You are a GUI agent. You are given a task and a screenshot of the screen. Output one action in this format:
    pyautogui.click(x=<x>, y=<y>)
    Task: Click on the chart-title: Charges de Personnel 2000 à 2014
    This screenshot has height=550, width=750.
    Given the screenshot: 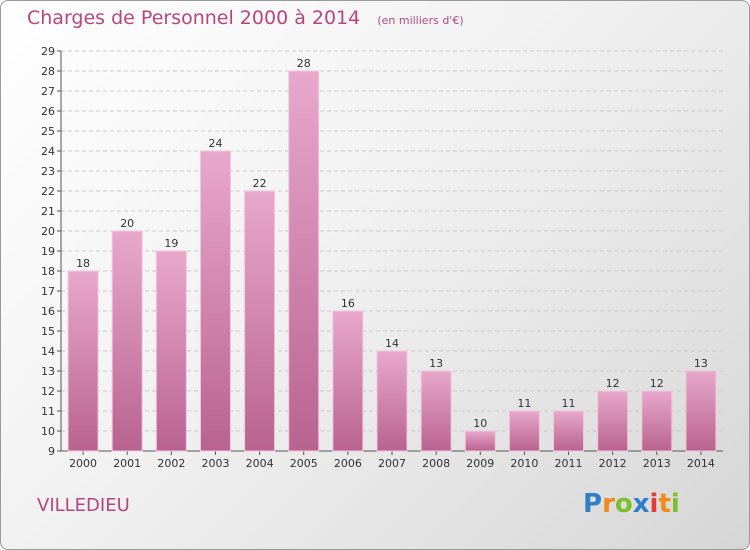 What is the action you would take?
    pyautogui.click(x=194, y=18)
    